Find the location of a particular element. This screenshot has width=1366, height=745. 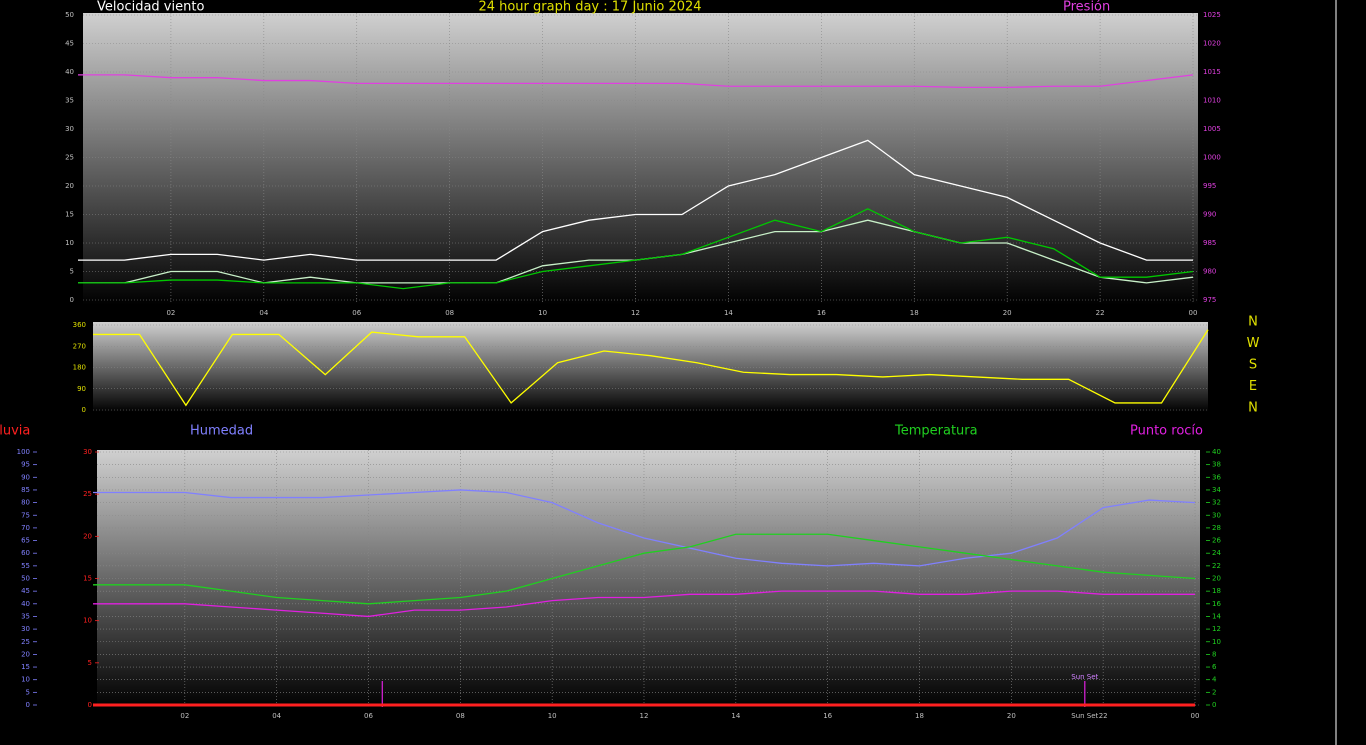

y3-tick-label: 15 is located at coordinates (87, 579).